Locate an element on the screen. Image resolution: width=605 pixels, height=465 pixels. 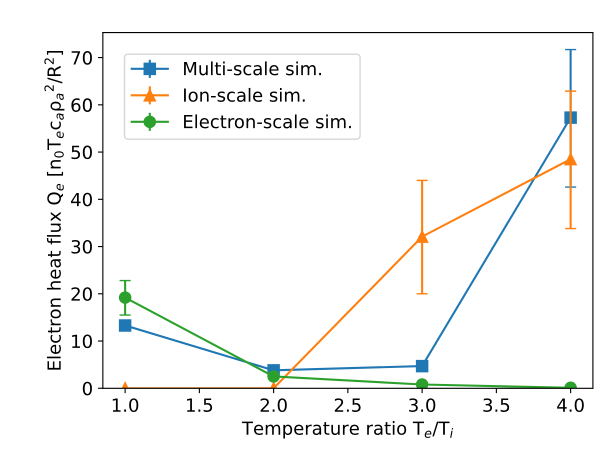
text: Electron heat flux Q$_{e}$ [n$_{0}$T$_{e}$c$_{a}$ρ$_{a}$$^{2}$/R$^{2}$] is located at coordinates (54, 210).